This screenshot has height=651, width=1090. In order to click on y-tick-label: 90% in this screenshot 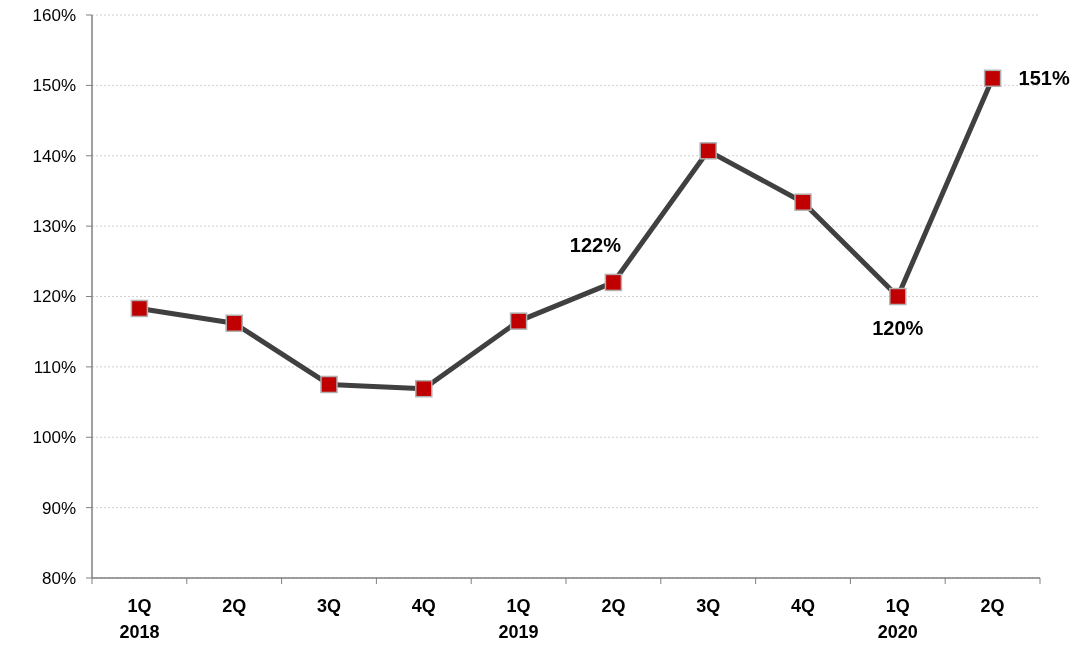, I will do `click(58, 508)`.